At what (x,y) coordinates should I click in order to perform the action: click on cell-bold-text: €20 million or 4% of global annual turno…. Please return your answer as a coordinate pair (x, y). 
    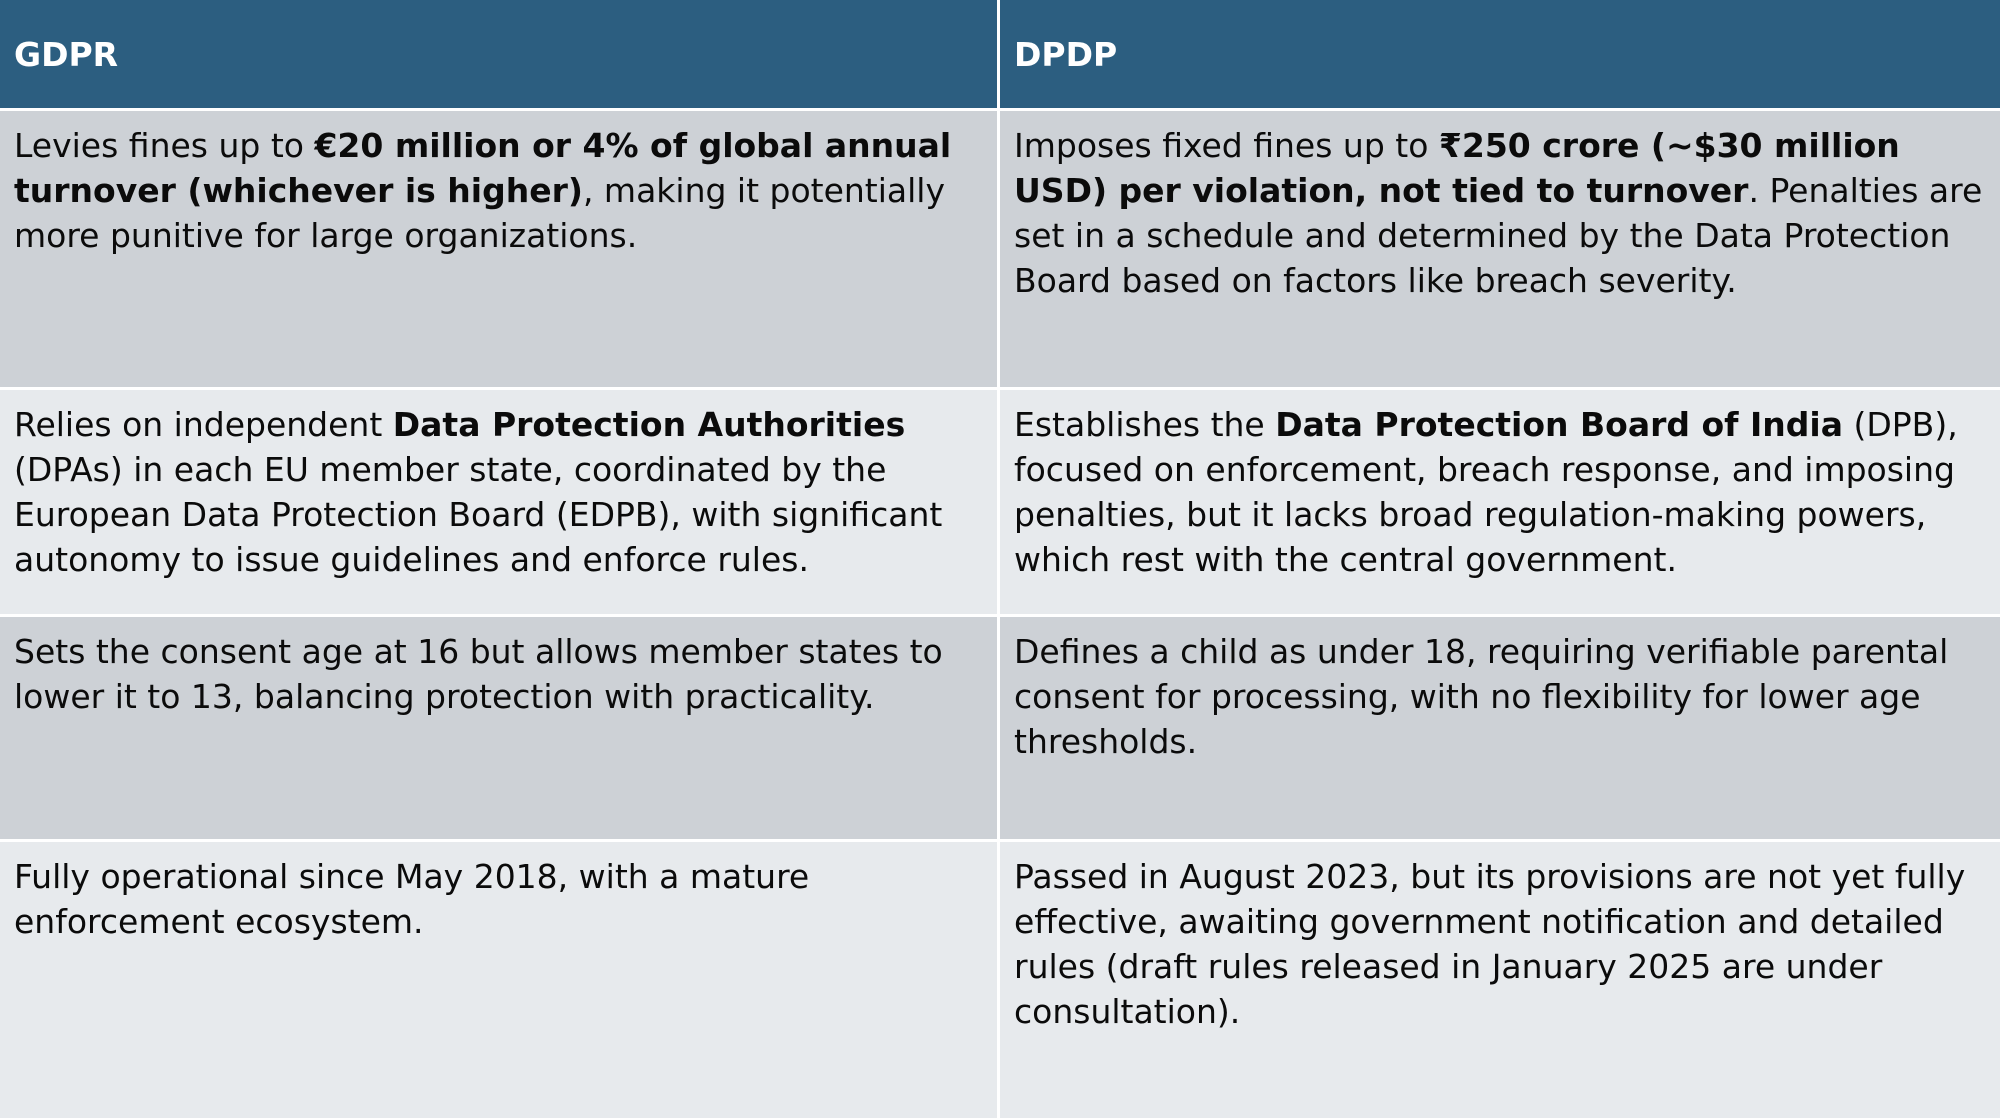
    Looking at the image, I should click on (483, 168).